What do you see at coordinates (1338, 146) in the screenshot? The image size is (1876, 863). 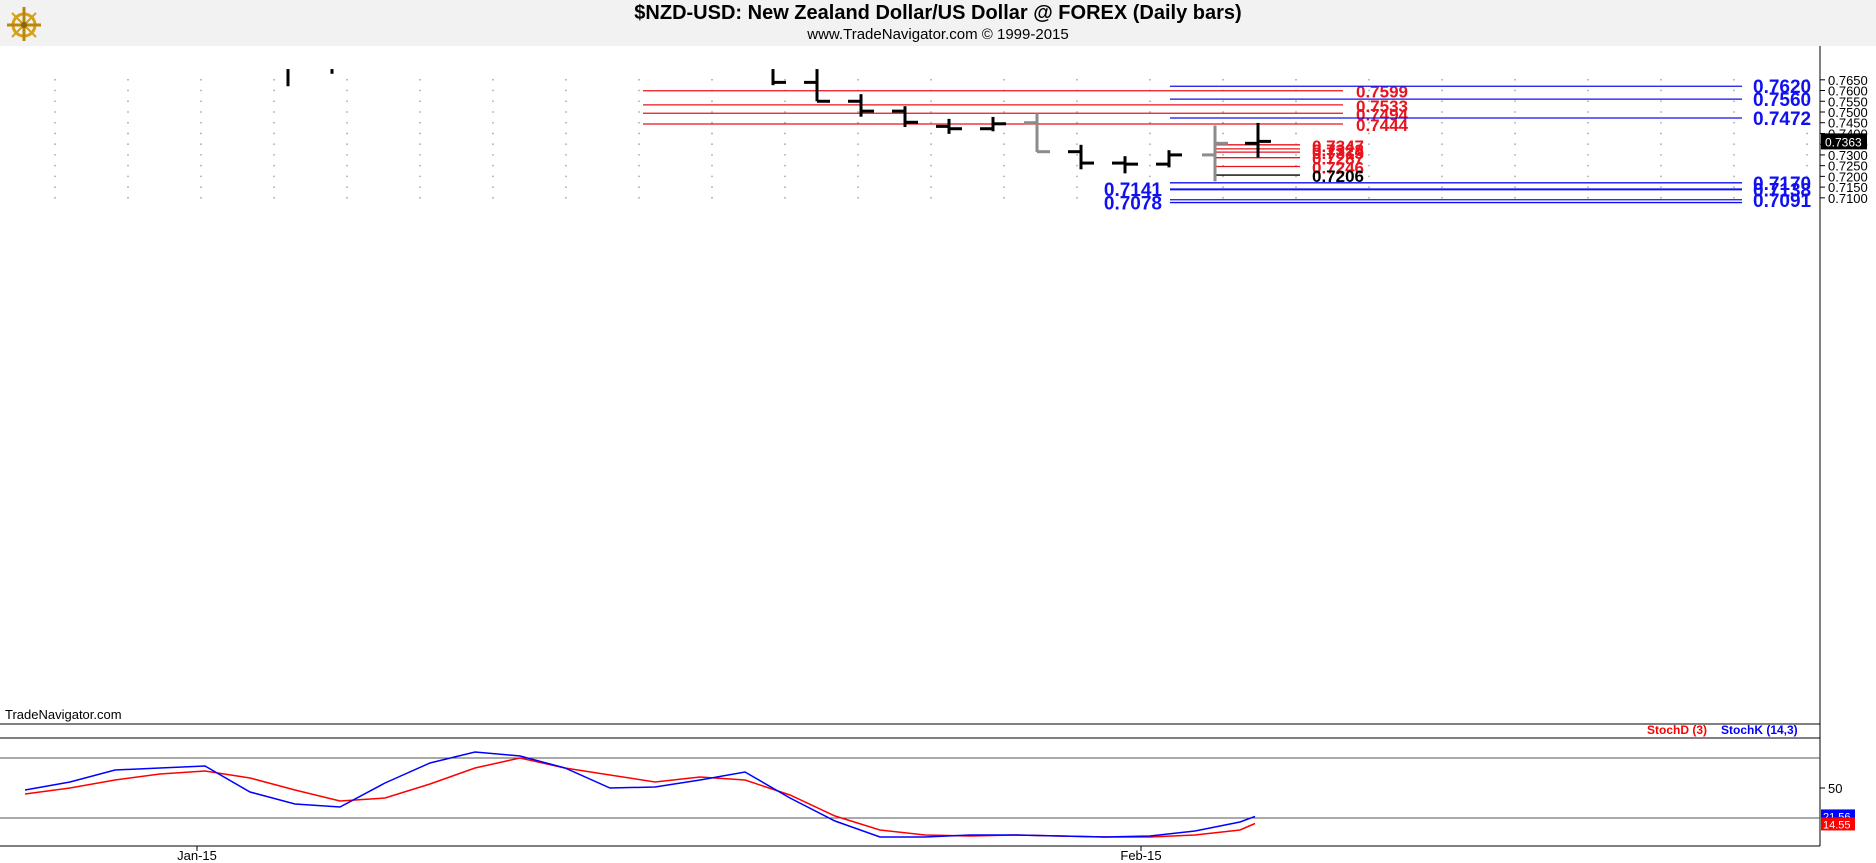 I see `red-level-label: 0.7347` at bounding box center [1338, 146].